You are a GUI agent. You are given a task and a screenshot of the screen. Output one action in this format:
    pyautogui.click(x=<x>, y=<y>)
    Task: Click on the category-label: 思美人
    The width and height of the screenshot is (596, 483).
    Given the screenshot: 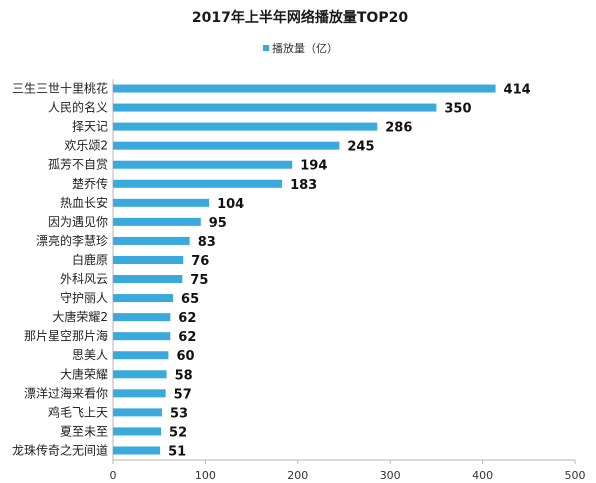 What is the action you would take?
    pyautogui.click(x=90, y=355)
    